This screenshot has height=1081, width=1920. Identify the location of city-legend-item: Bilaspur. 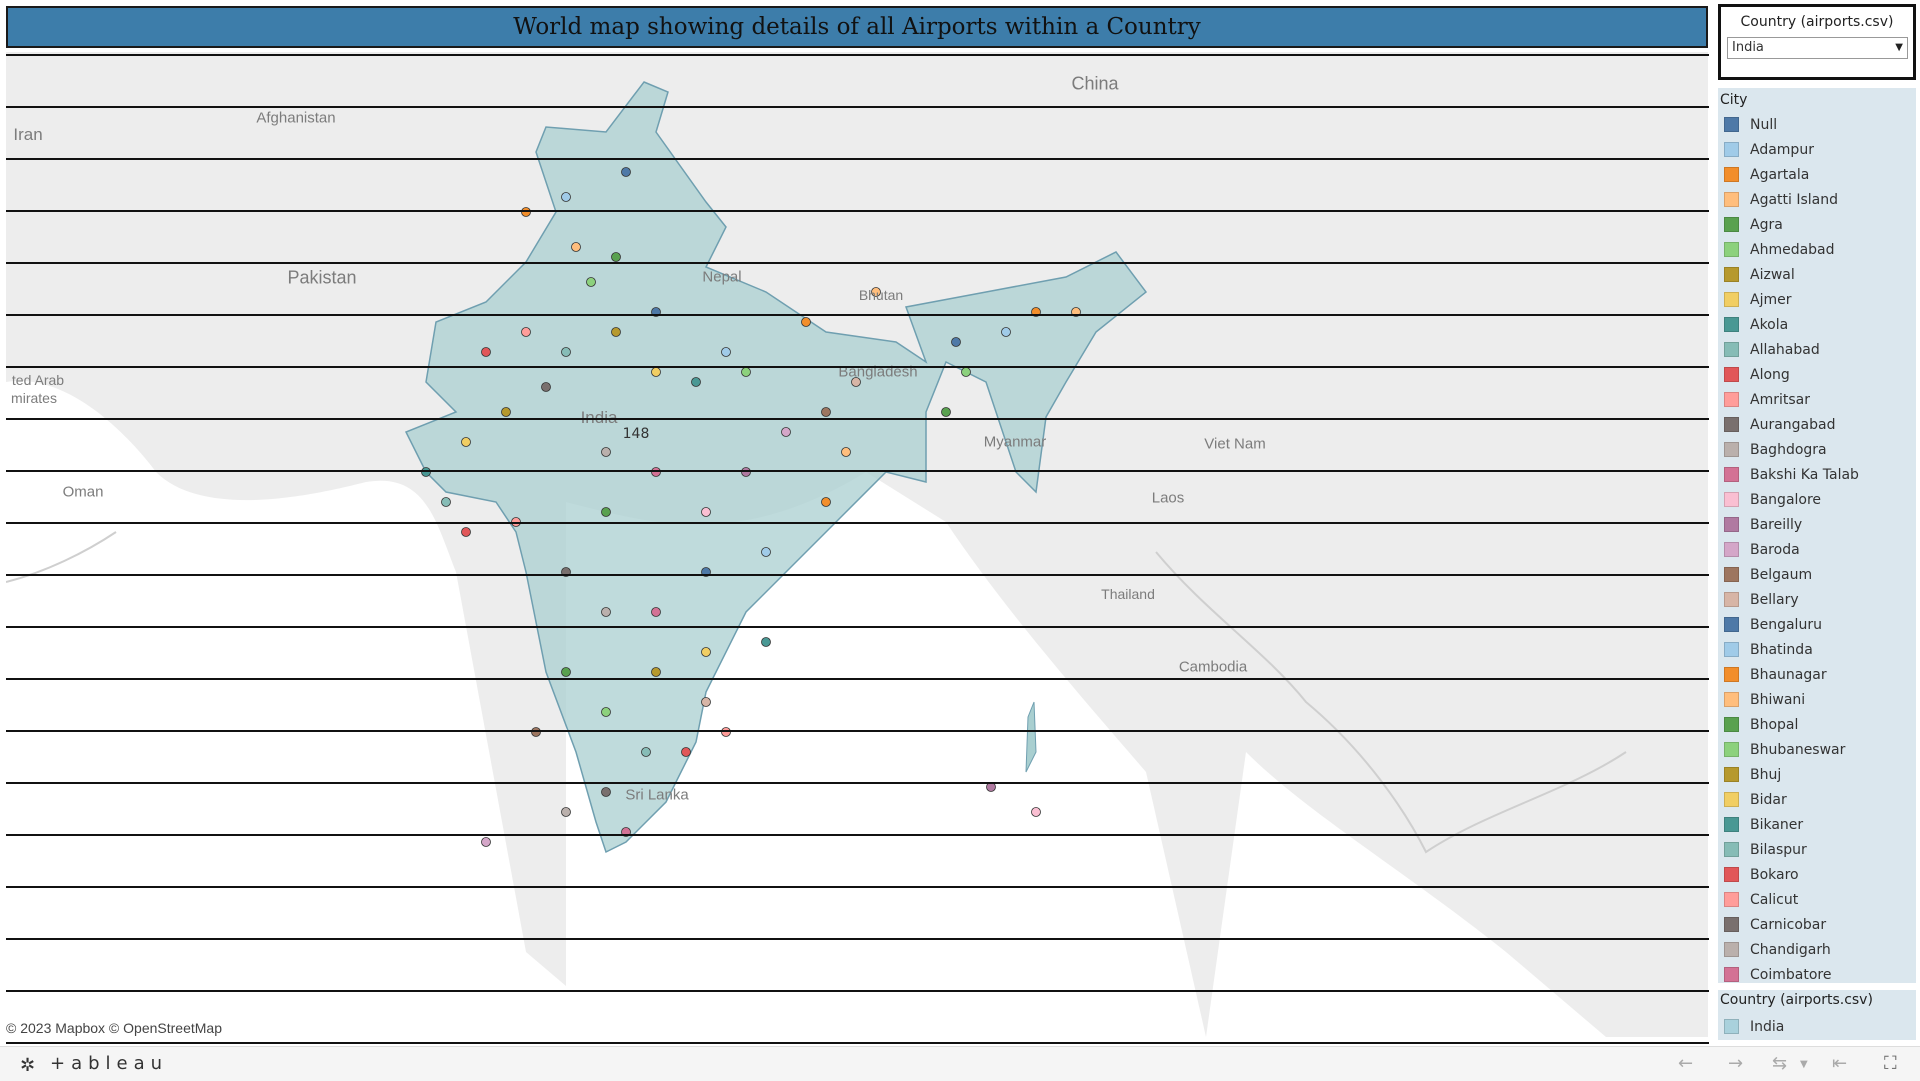
(1817, 849).